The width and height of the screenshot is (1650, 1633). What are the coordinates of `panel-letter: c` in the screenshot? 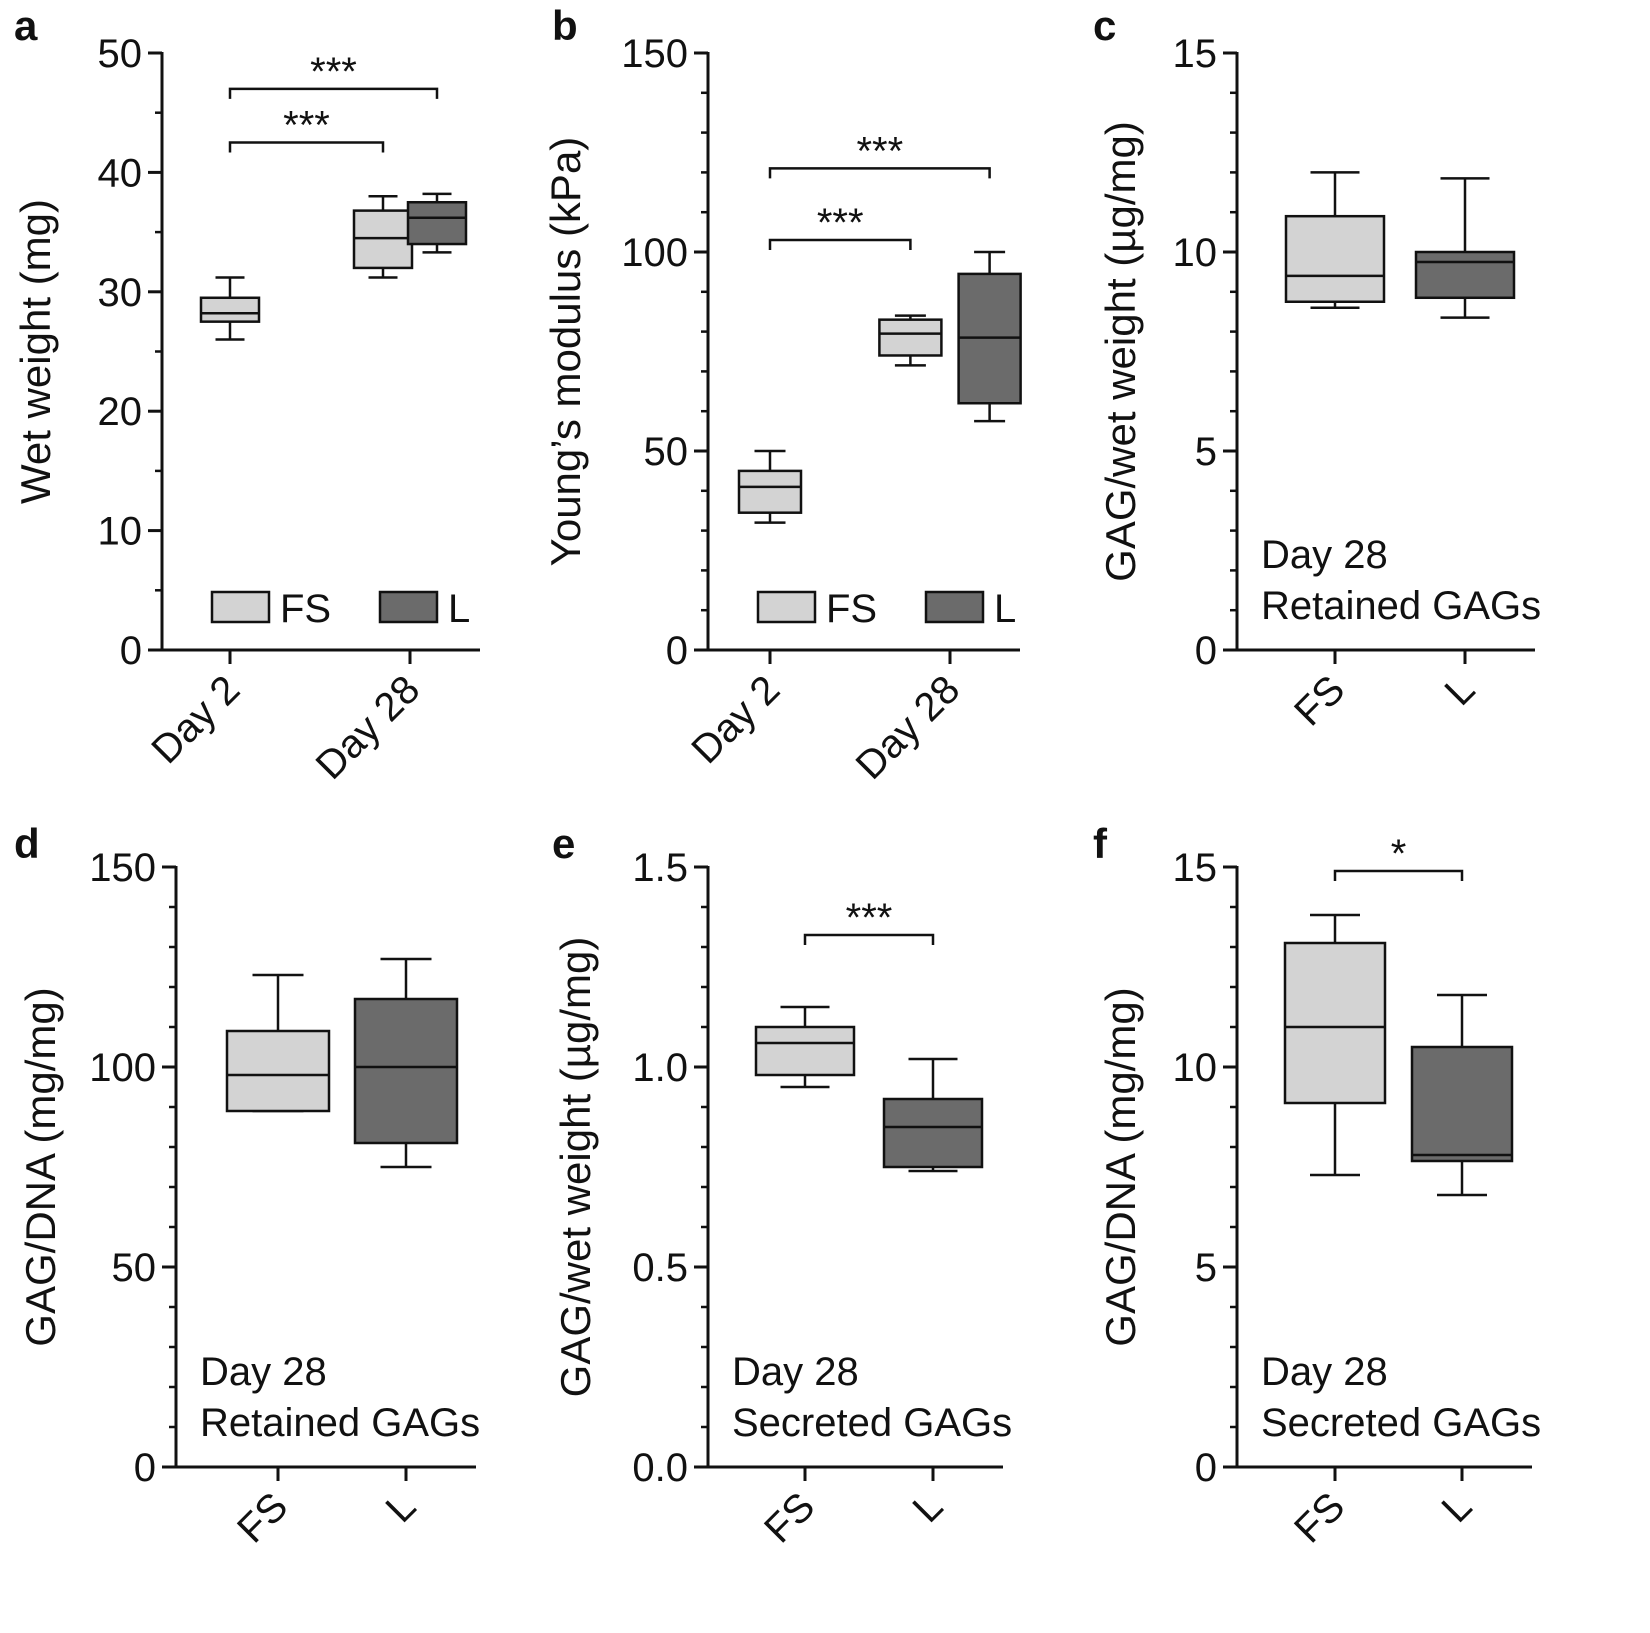 It's located at (1104, 25).